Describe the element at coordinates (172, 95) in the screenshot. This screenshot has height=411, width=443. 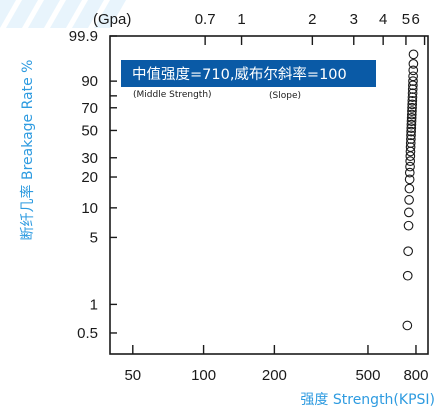
I see `annotation-sub-left: (Middle Strength)` at that location.